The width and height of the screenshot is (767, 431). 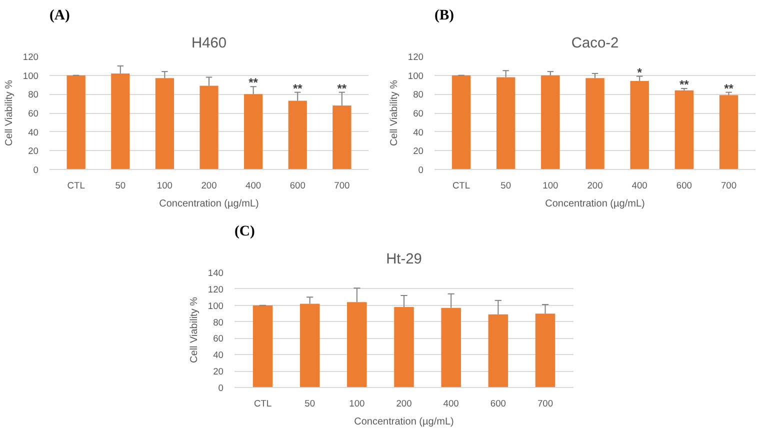 What do you see at coordinates (639, 72) in the screenshot?
I see `annotation: *` at bounding box center [639, 72].